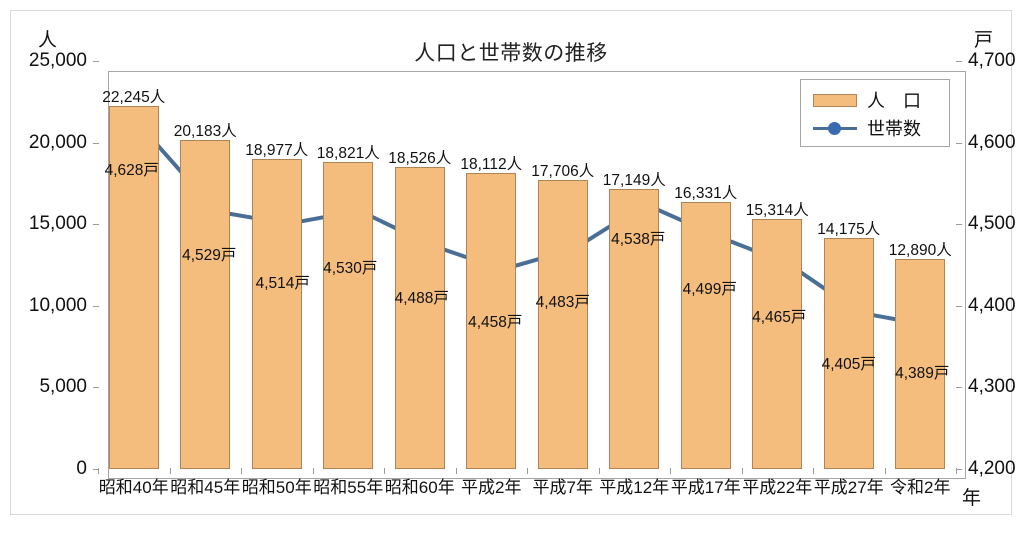  Describe the element at coordinates (992, 60) in the screenshot. I see `right-axis-tick-label: 4,700` at that location.